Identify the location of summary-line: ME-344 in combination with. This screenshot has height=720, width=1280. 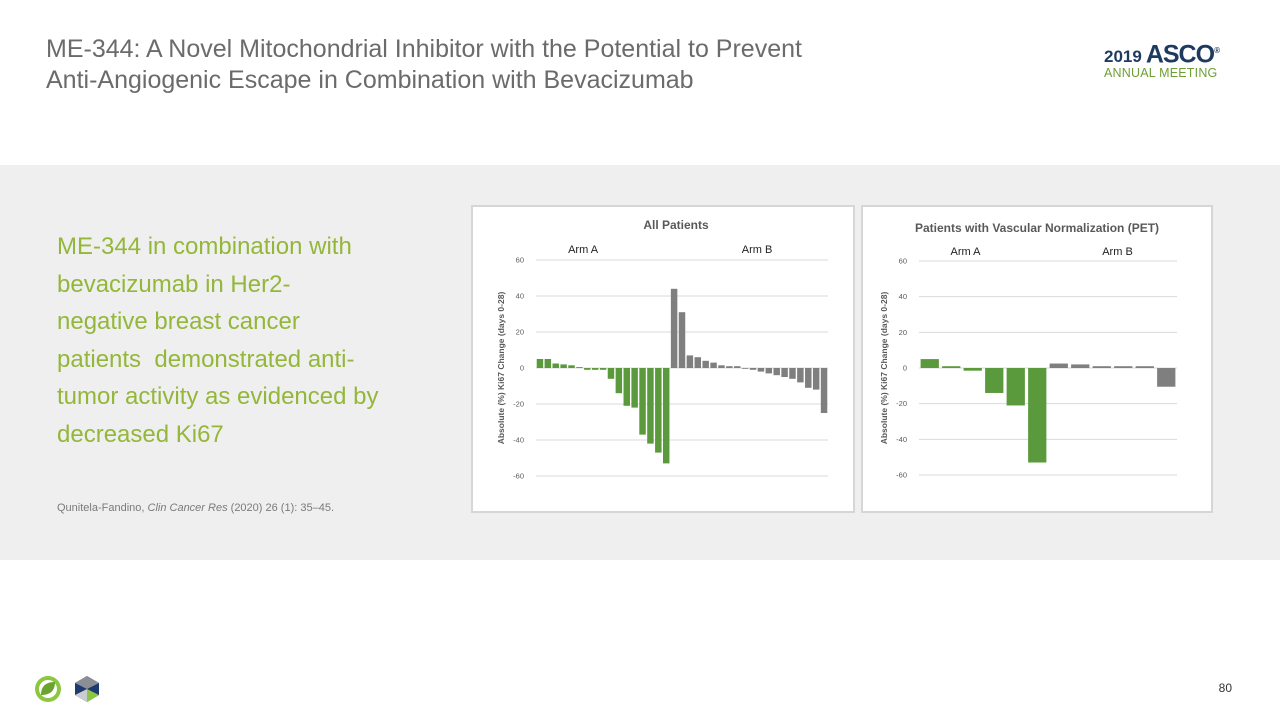
(204, 246).